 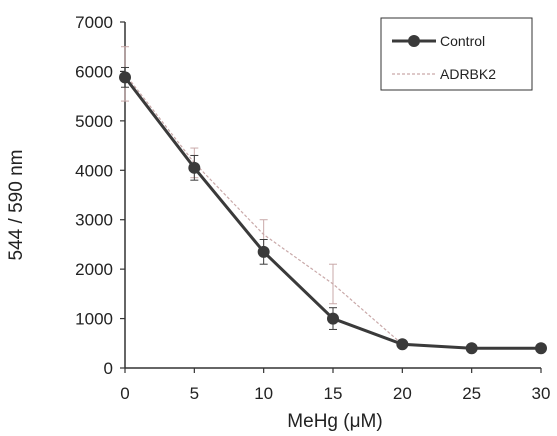 I want to click on x-tick-label: 15, so click(x=333, y=393).